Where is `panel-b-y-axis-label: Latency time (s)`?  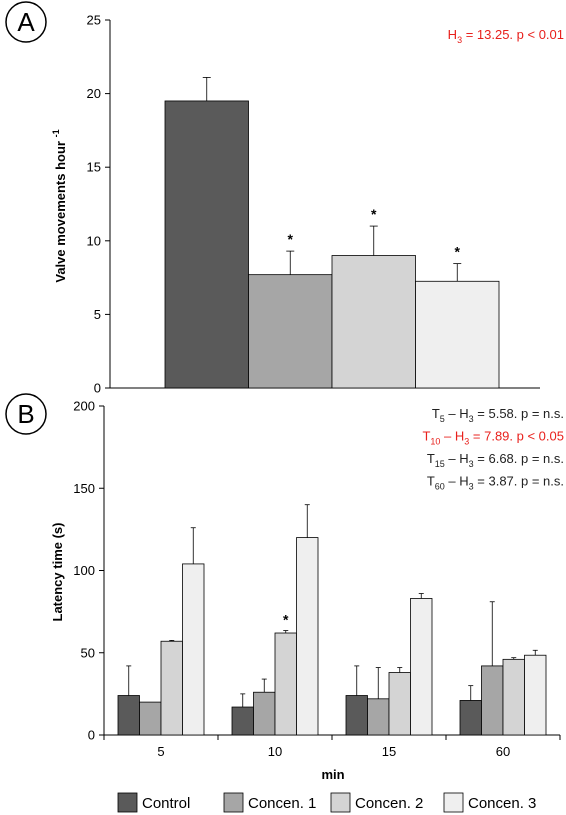 panel-b-y-axis-label: Latency time (s) is located at coordinates (57, 572).